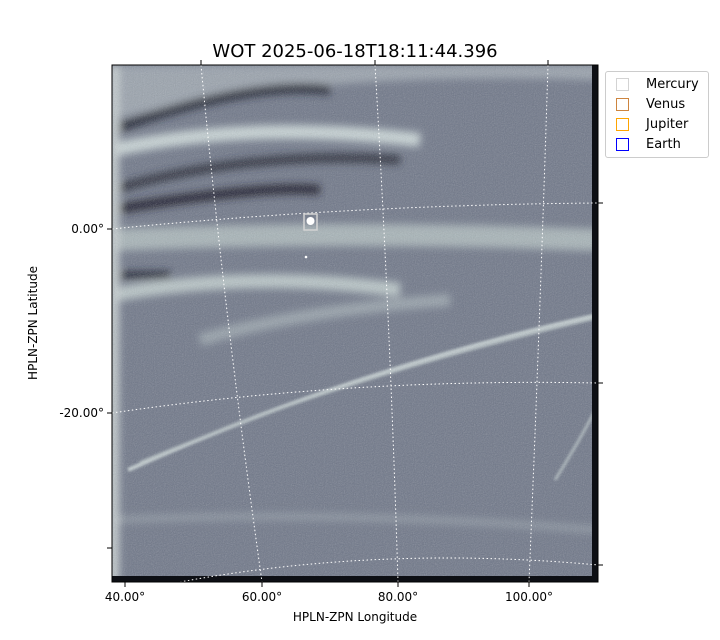 Image resolution: width=720 pixels, height=640 pixels. What do you see at coordinates (310, 236) in the screenshot?
I see `mercury-marker` at bounding box center [310, 236].